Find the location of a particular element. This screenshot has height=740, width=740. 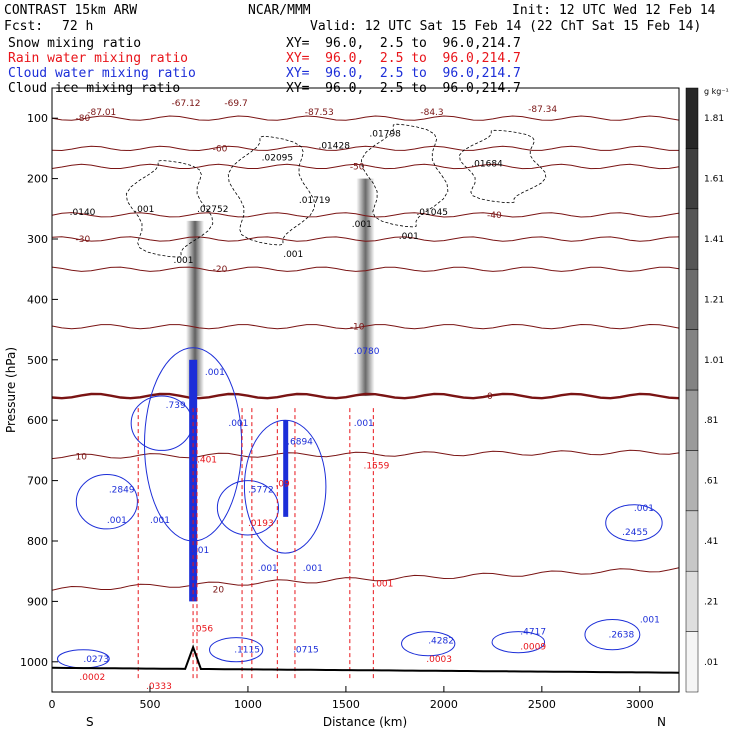

y-tick-label: 200 is located at coordinates (37, 179).